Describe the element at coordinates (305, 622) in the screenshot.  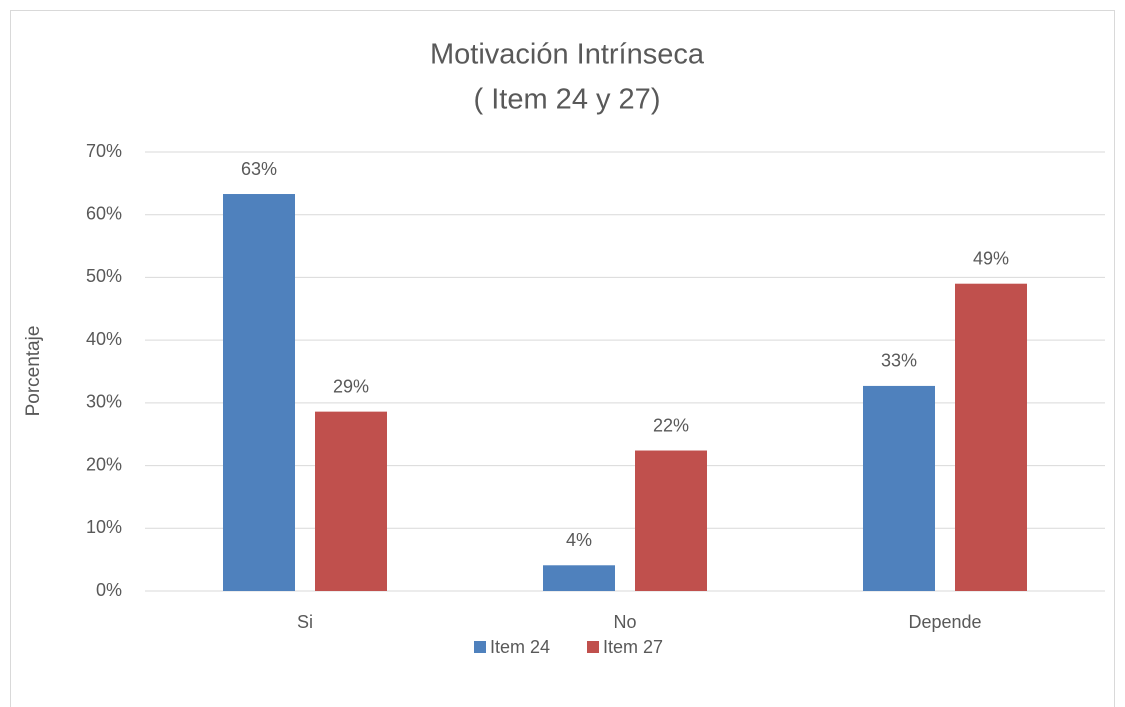
I see `x-tick-label: Si` at that location.